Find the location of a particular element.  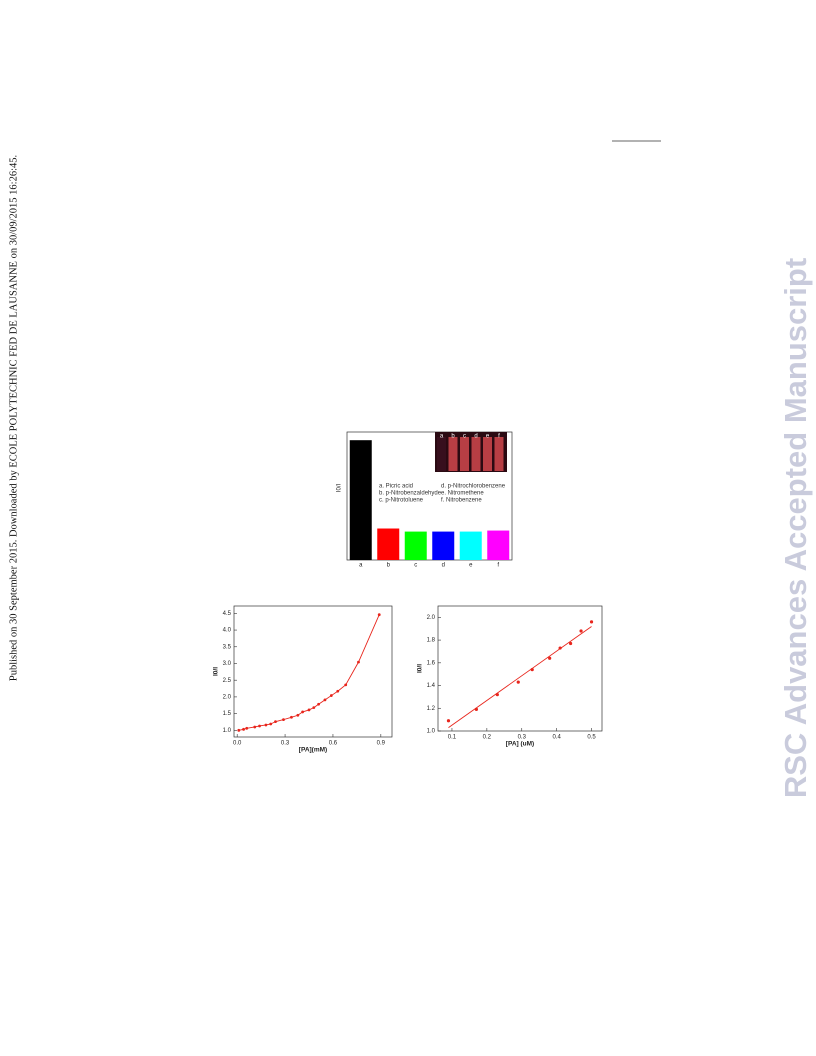

y-tick-label: 1.5 is located at coordinates (227, 714).